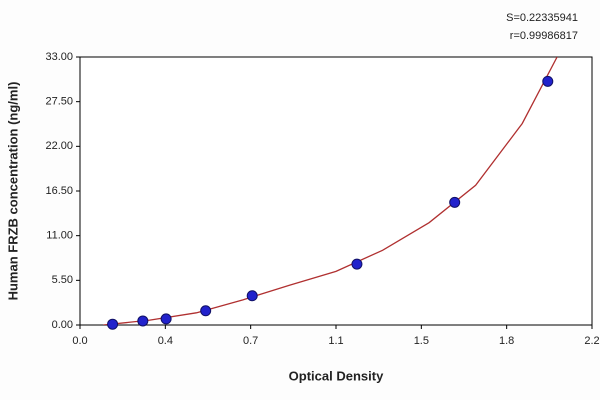  What do you see at coordinates (59, 57) in the screenshot?
I see `y-tick-label: 33.00` at bounding box center [59, 57].